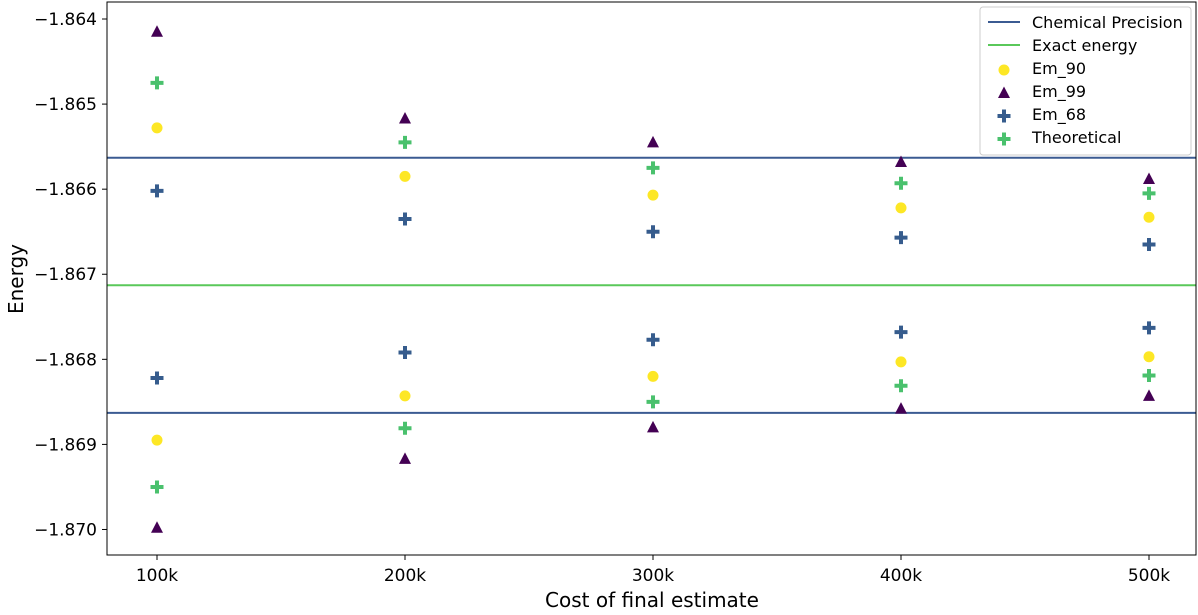 The image size is (1198, 615). What do you see at coordinates (1149, 328) in the screenshot?
I see `point-em_68-low-500k` at bounding box center [1149, 328].